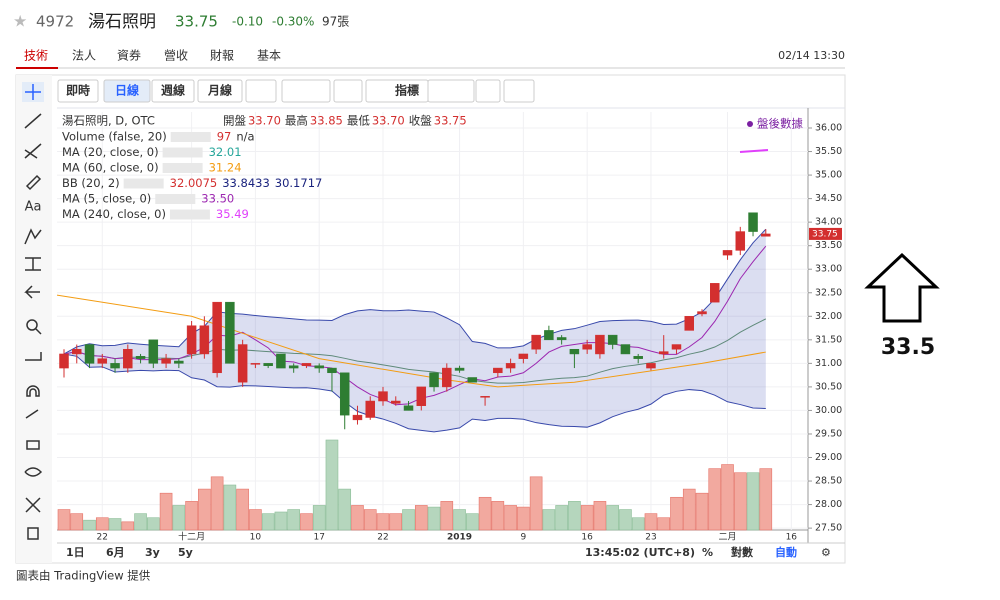 The image size is (1000, 600). I want to click on range-button: 5y, so click(185, 552).